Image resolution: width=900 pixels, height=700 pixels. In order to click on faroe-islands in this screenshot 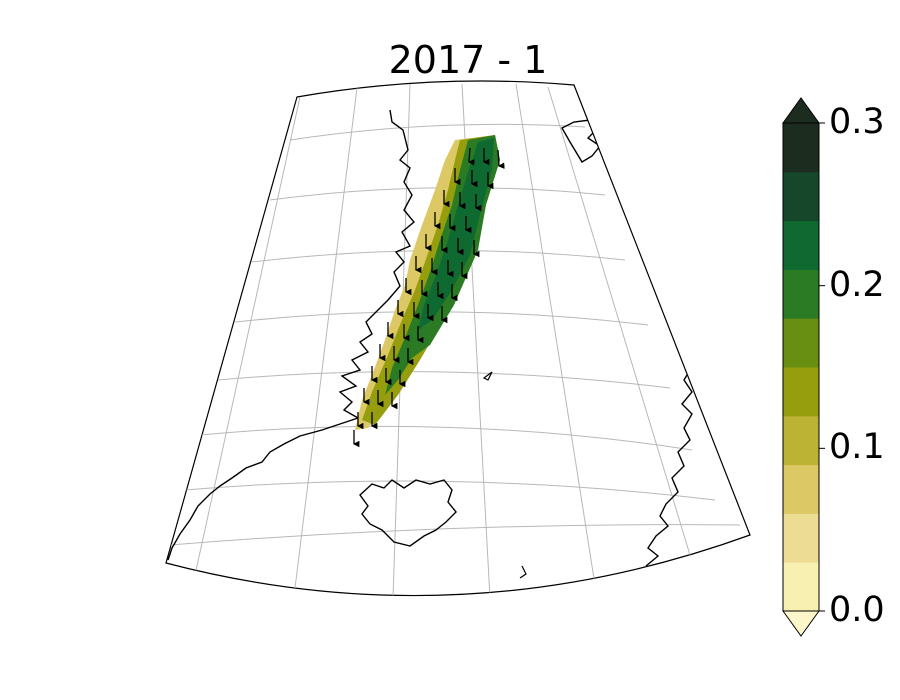, I will do `click(523, 572)`.